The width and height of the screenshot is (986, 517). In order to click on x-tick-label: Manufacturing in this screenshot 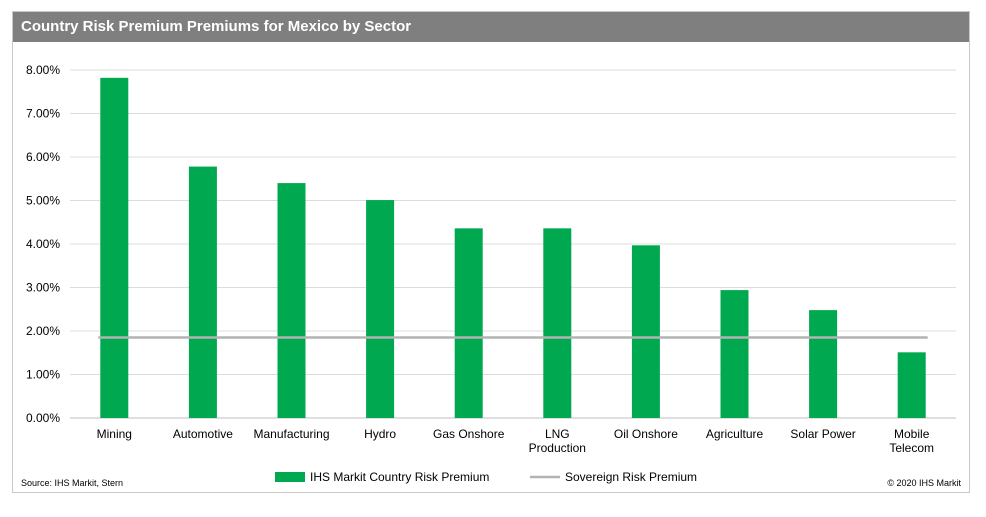, I will do `click(291, 434)`.